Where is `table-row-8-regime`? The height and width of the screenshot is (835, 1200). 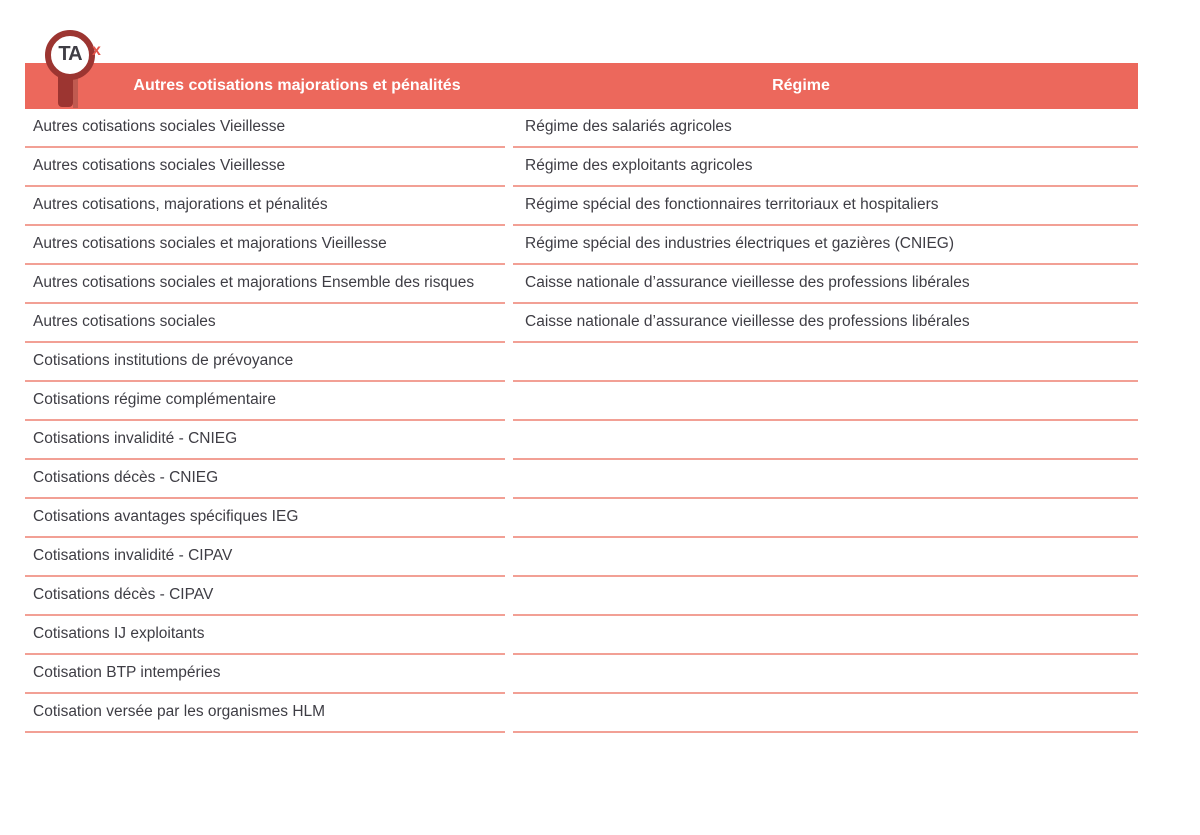
table-row-8-regime is located at coordinates (825, 401).